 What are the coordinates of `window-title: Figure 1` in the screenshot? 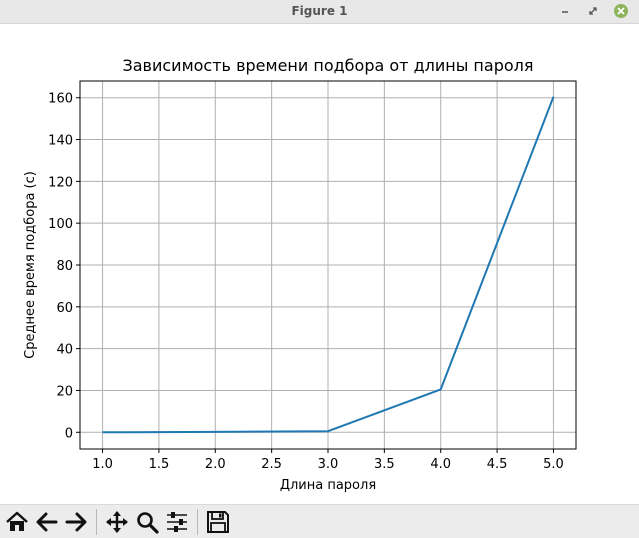 It's located at (319, 11).